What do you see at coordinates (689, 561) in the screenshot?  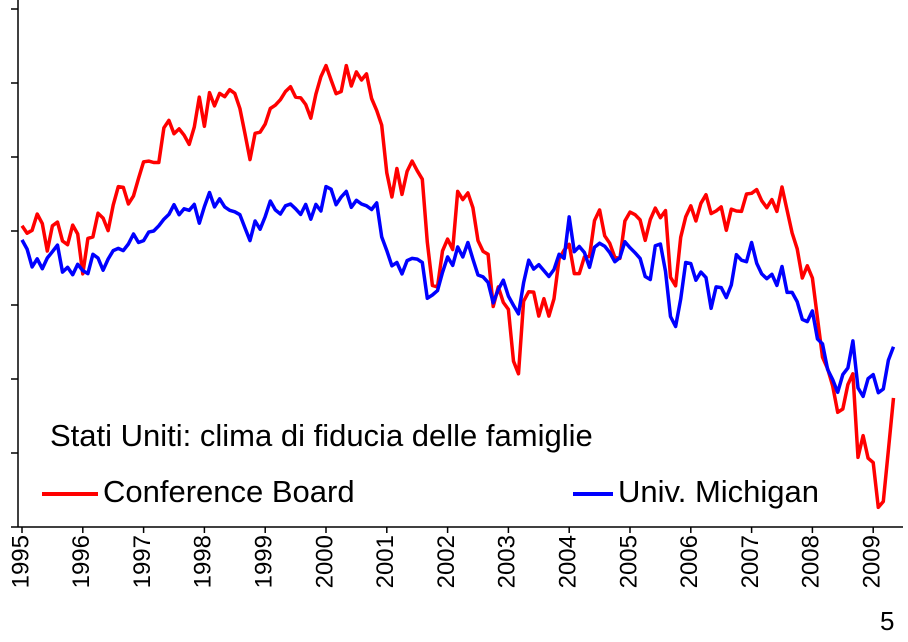 I see `x-tick-label: 2006` at bounding box center [689, 561].